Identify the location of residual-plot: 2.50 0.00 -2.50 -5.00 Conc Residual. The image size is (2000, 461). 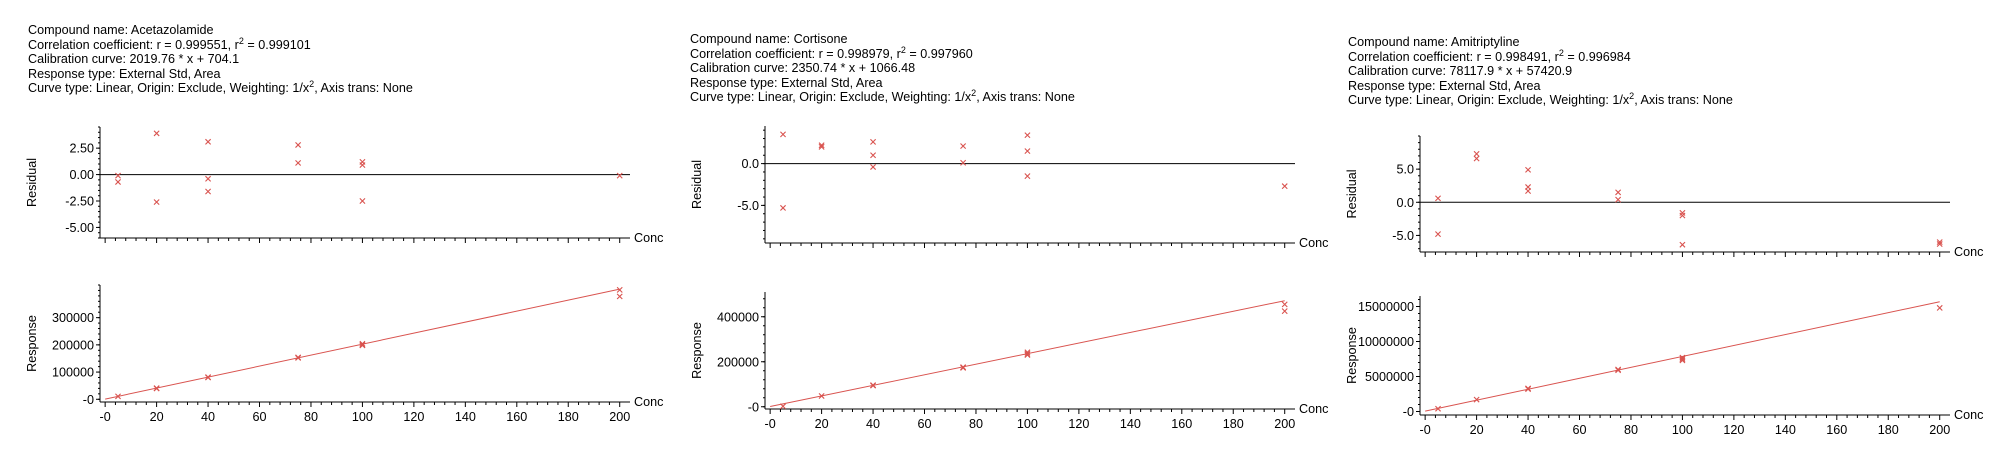
(344, 185).